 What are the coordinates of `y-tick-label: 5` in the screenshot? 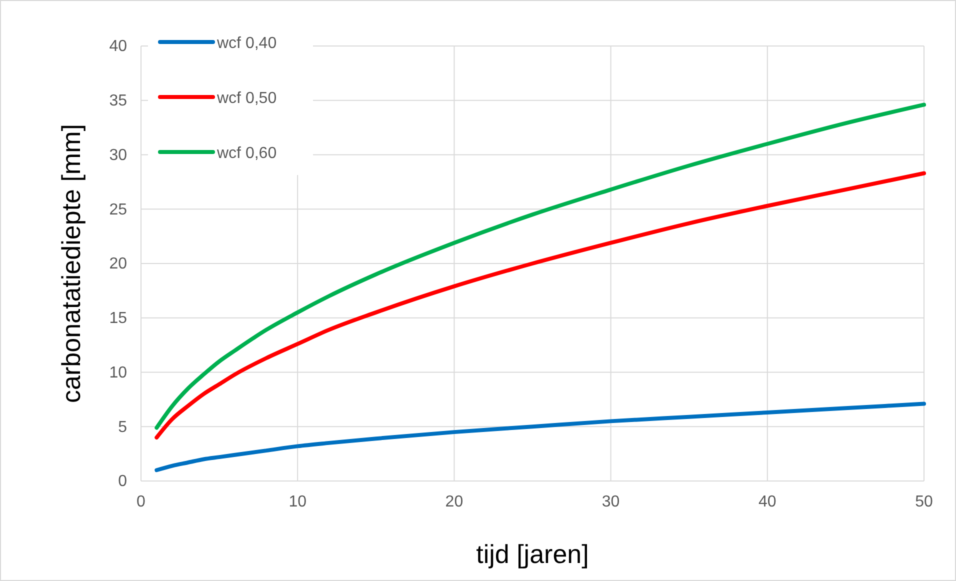 It's located at (123, 427).